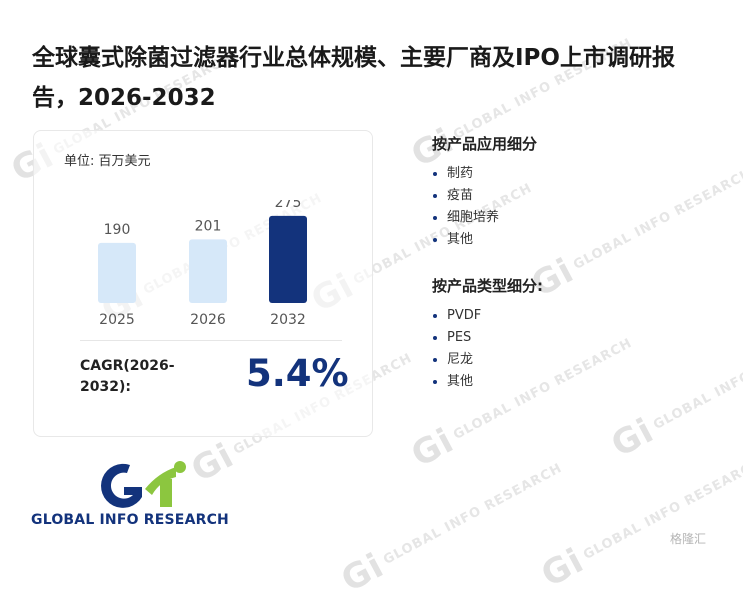 Image resolution: width=743 pixels, height=600 pixels. What do you see at coordinates (208, 226) in the screenshot?
I see `value-label-2026: 201` at bounding box center [208, 226].